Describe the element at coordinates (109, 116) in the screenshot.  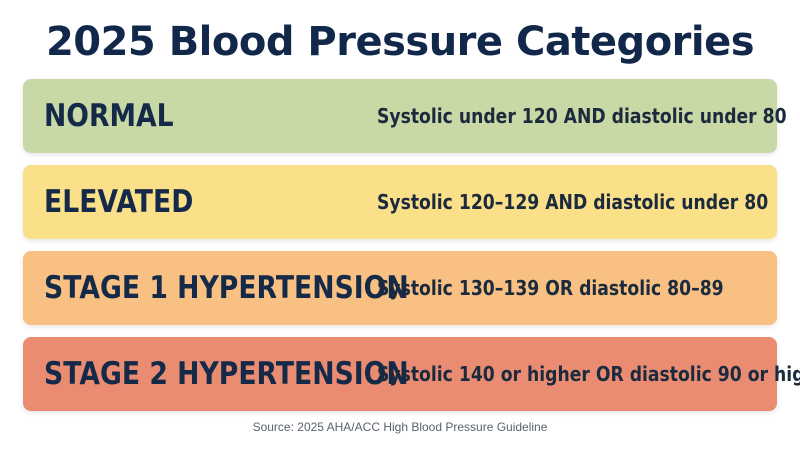
I see `category-name-normal: NORMAL` at that location.